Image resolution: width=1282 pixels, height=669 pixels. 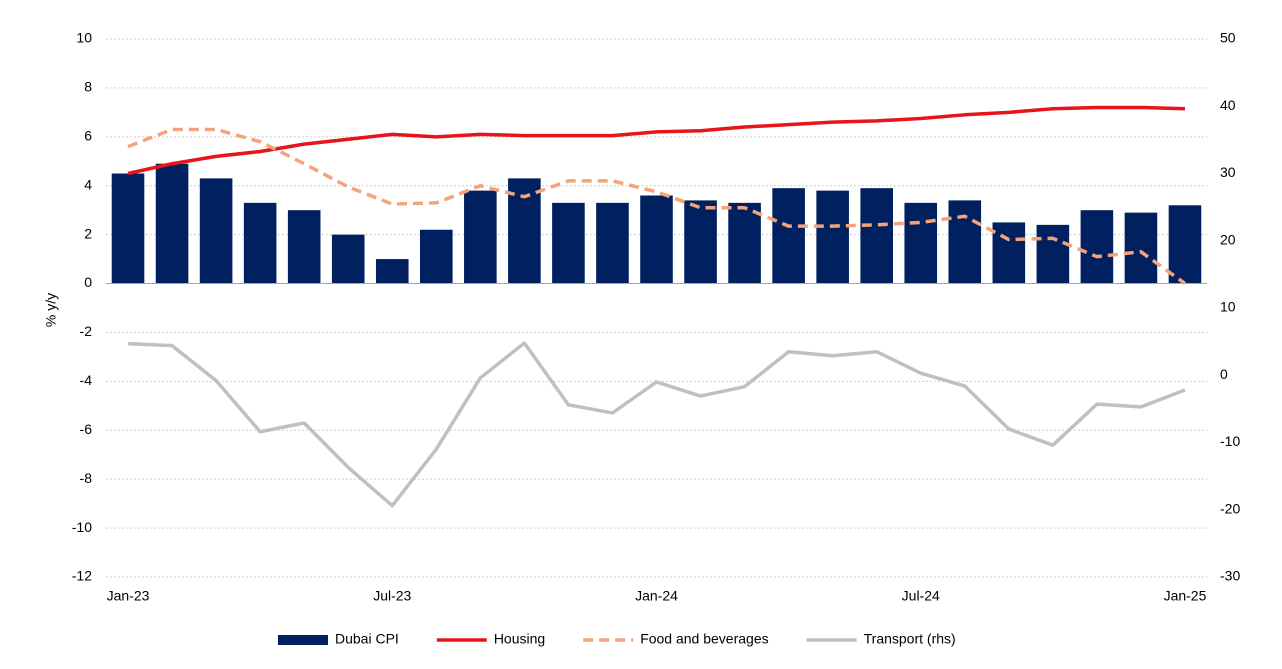 I want to click on y-tick-label: 4, so click(x=88, y=184).